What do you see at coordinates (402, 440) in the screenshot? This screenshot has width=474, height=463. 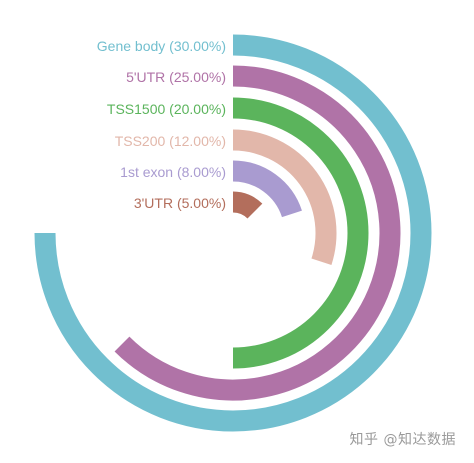 I see `watermark: 知乎 @知达数据` at bounding box center [402, 440].